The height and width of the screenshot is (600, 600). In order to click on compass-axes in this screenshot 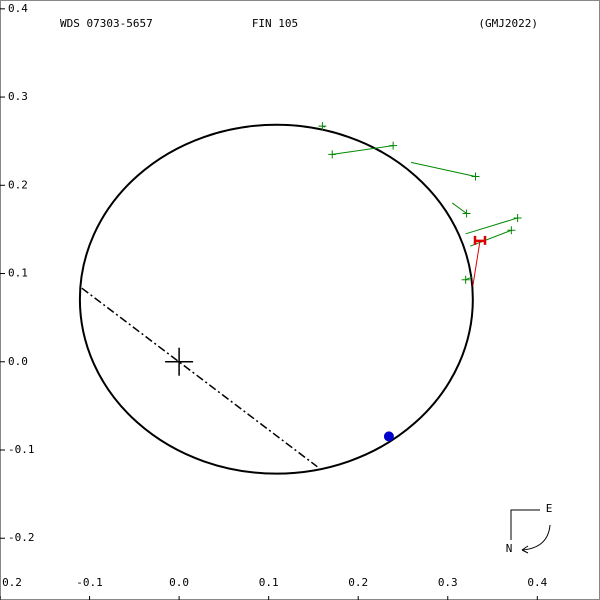, I will do `click(525, 524)`.